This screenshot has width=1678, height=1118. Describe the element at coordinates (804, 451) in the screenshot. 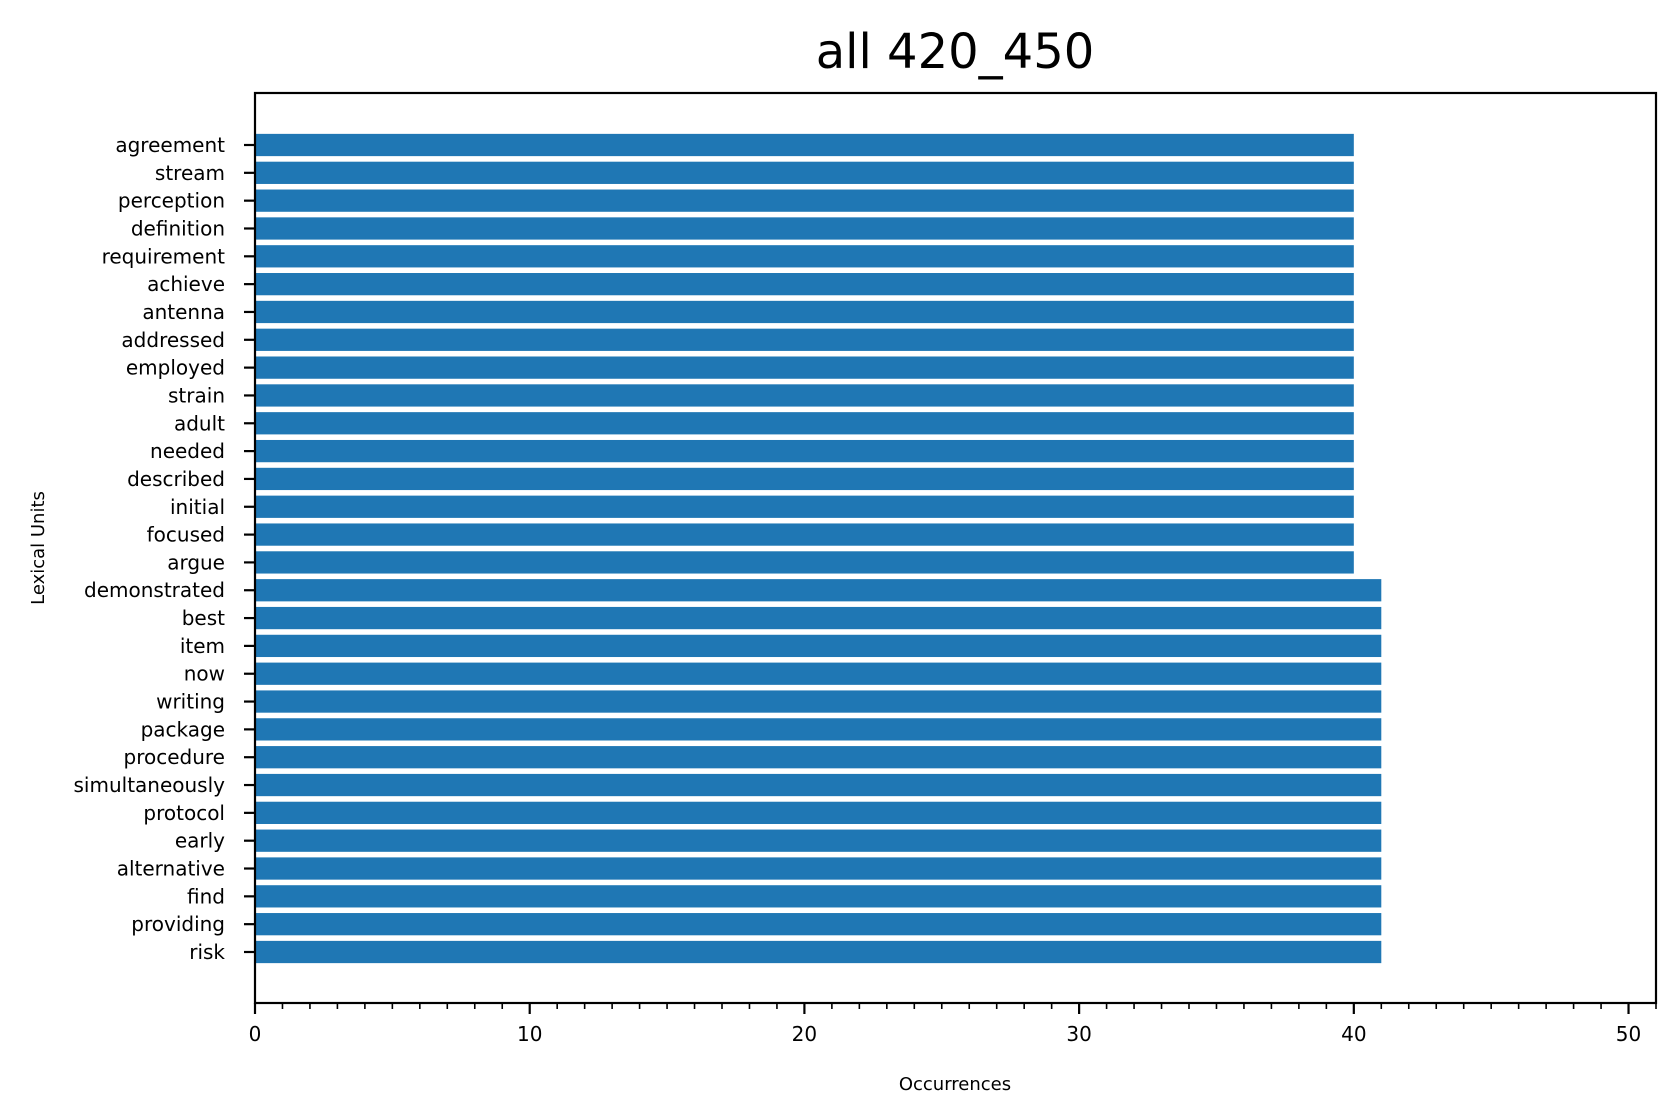

I see `bar-needed` at that location.